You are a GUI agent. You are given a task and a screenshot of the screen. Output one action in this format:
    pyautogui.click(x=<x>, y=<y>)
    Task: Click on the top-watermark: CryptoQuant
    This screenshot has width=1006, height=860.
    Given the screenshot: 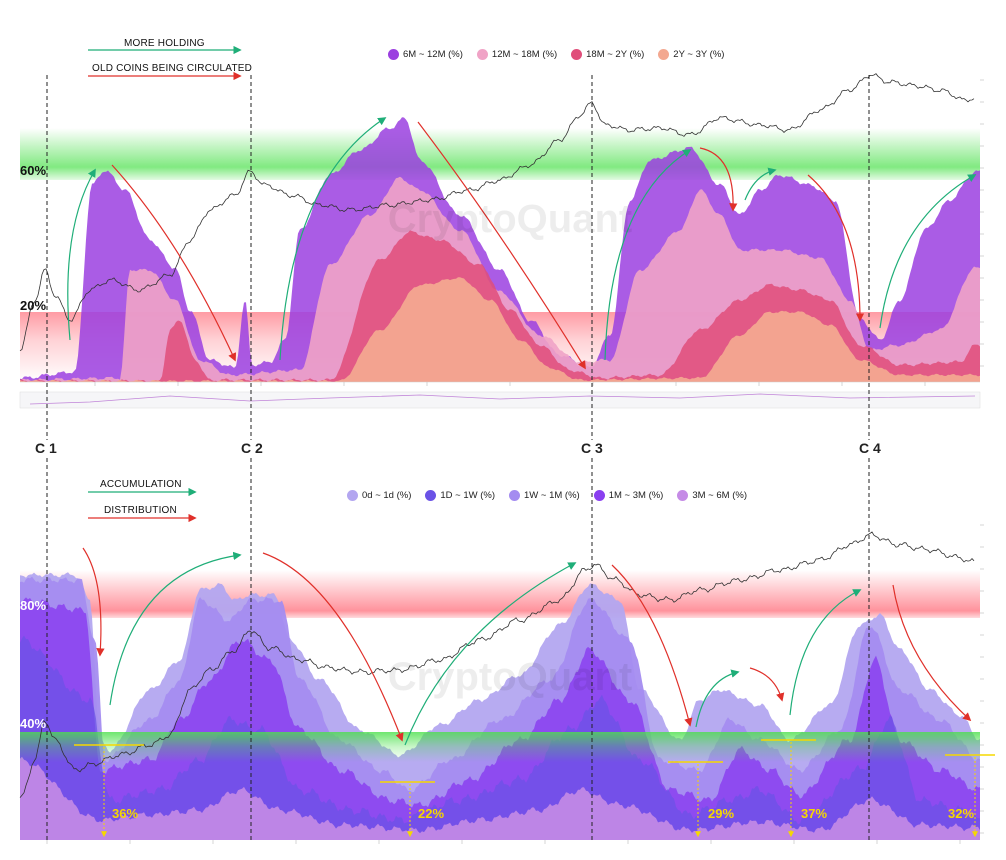 What is the action you would take?
    pyautogui.click(x=510, y=219)
    